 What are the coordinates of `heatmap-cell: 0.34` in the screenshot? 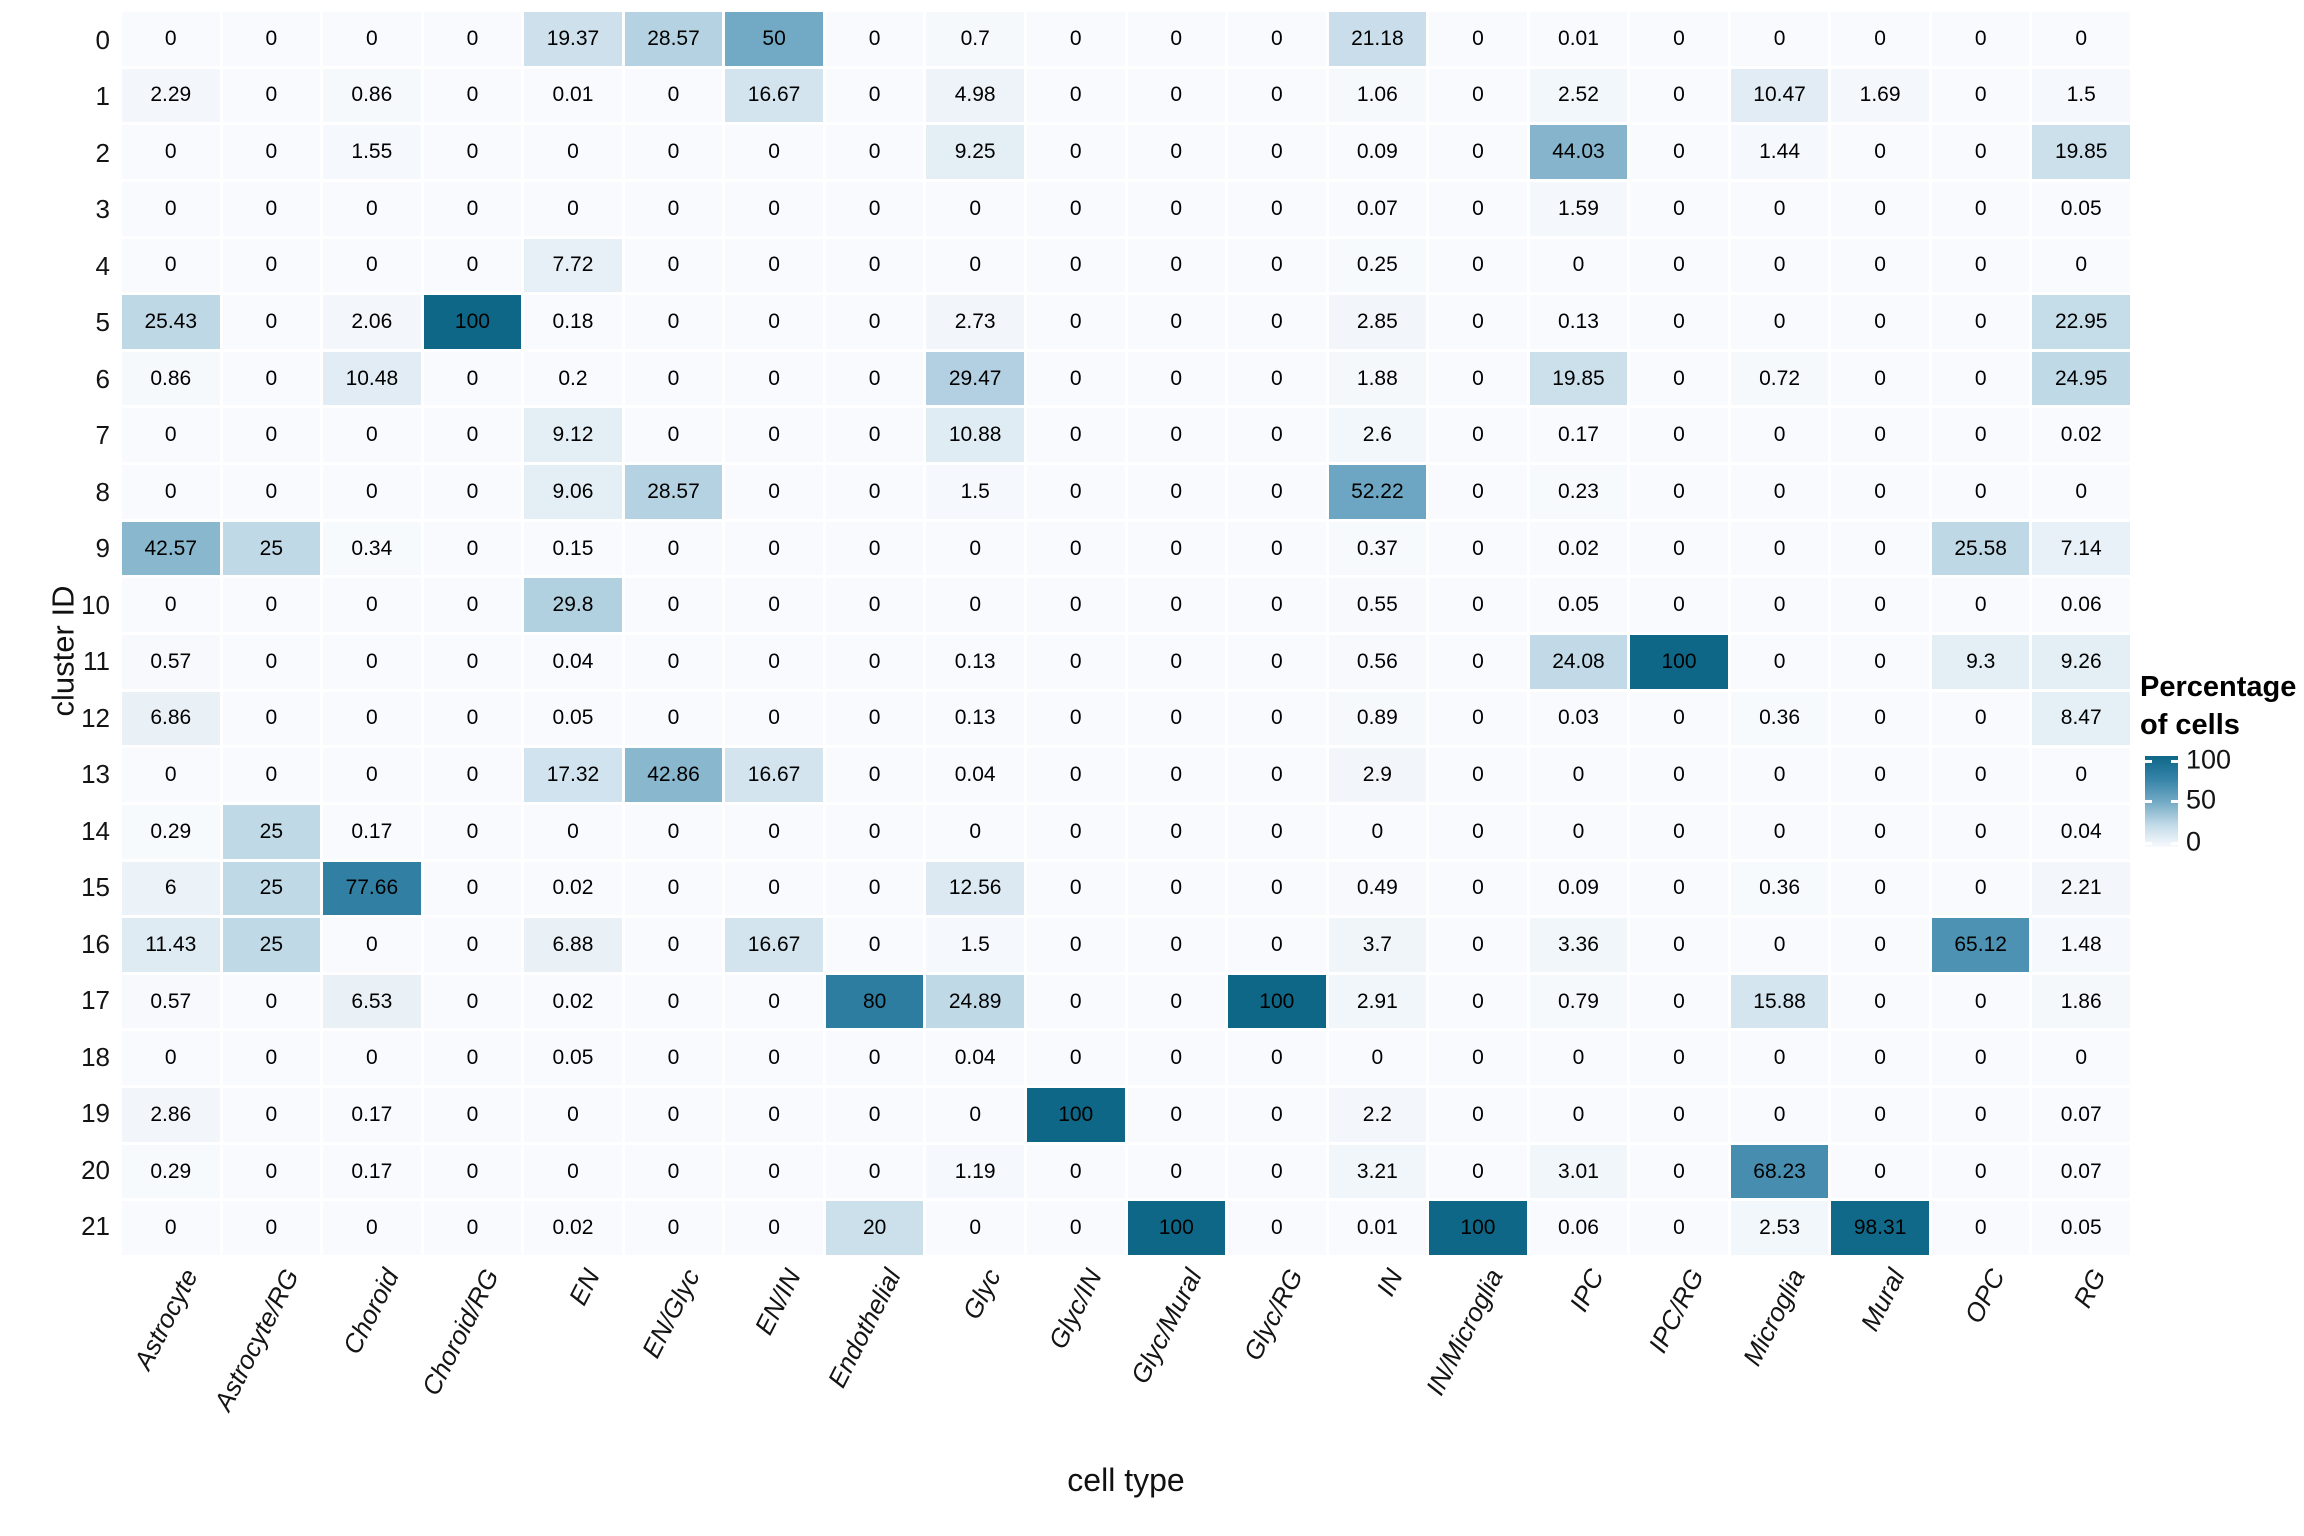 It's located at (372, 548).